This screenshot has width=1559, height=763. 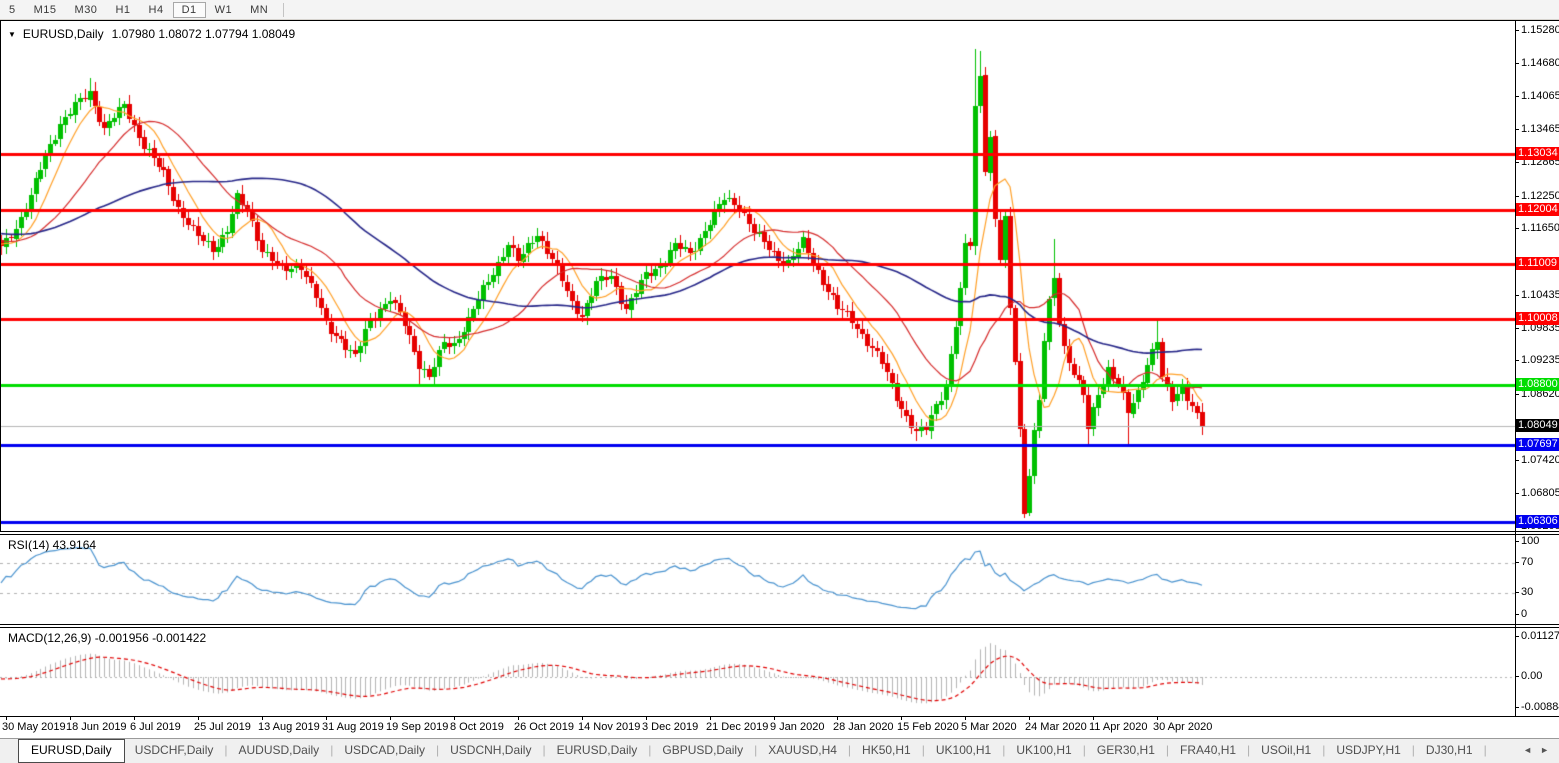 What do you see at coordinates (928, 727) in the screenshot?
I see `date-axis-label: 15 Feb 2020` at bounding box center [928, 727].